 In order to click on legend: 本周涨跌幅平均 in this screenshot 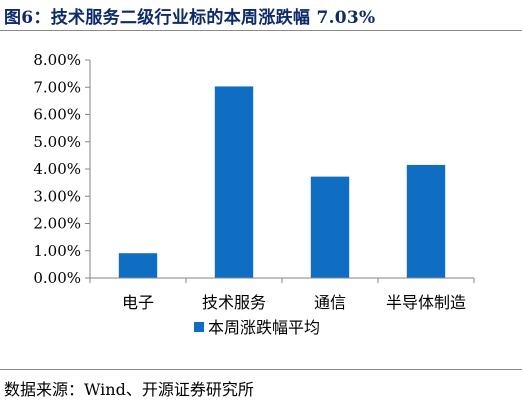, I will do `click(257, 327)`.